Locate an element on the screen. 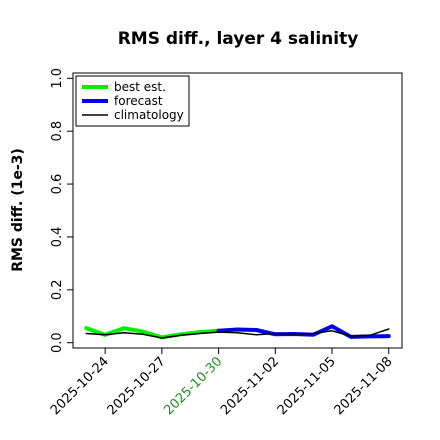 The width and height of the screenshot is (440, 440). x-tick-label: 2025-11-05 is located at coordinates (307, 386).